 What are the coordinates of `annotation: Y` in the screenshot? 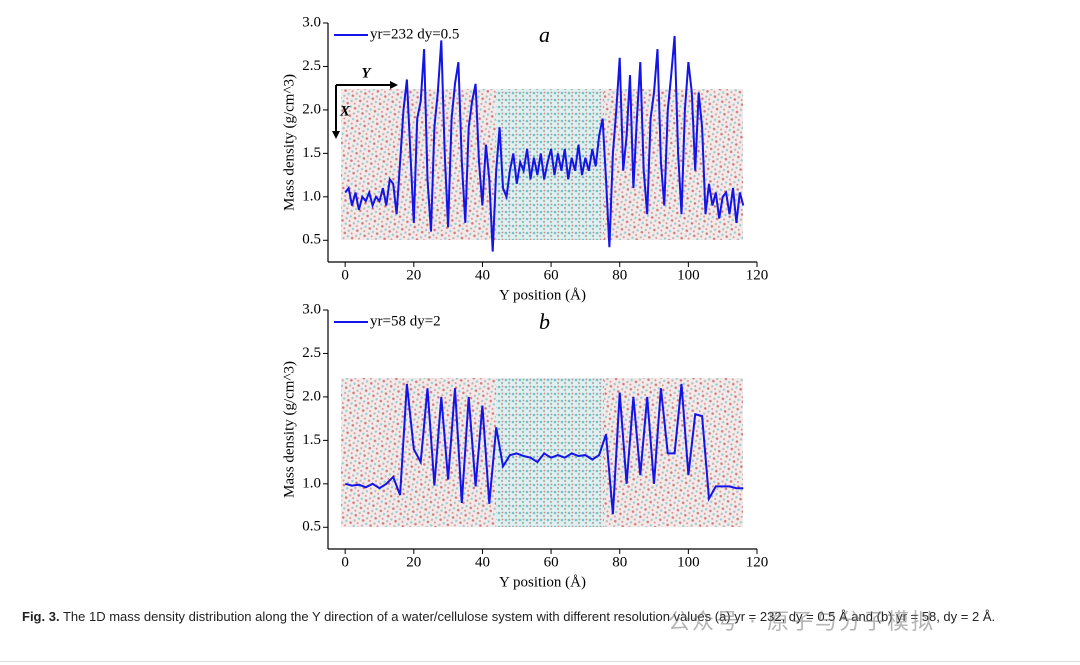 It's located at (366, 73).